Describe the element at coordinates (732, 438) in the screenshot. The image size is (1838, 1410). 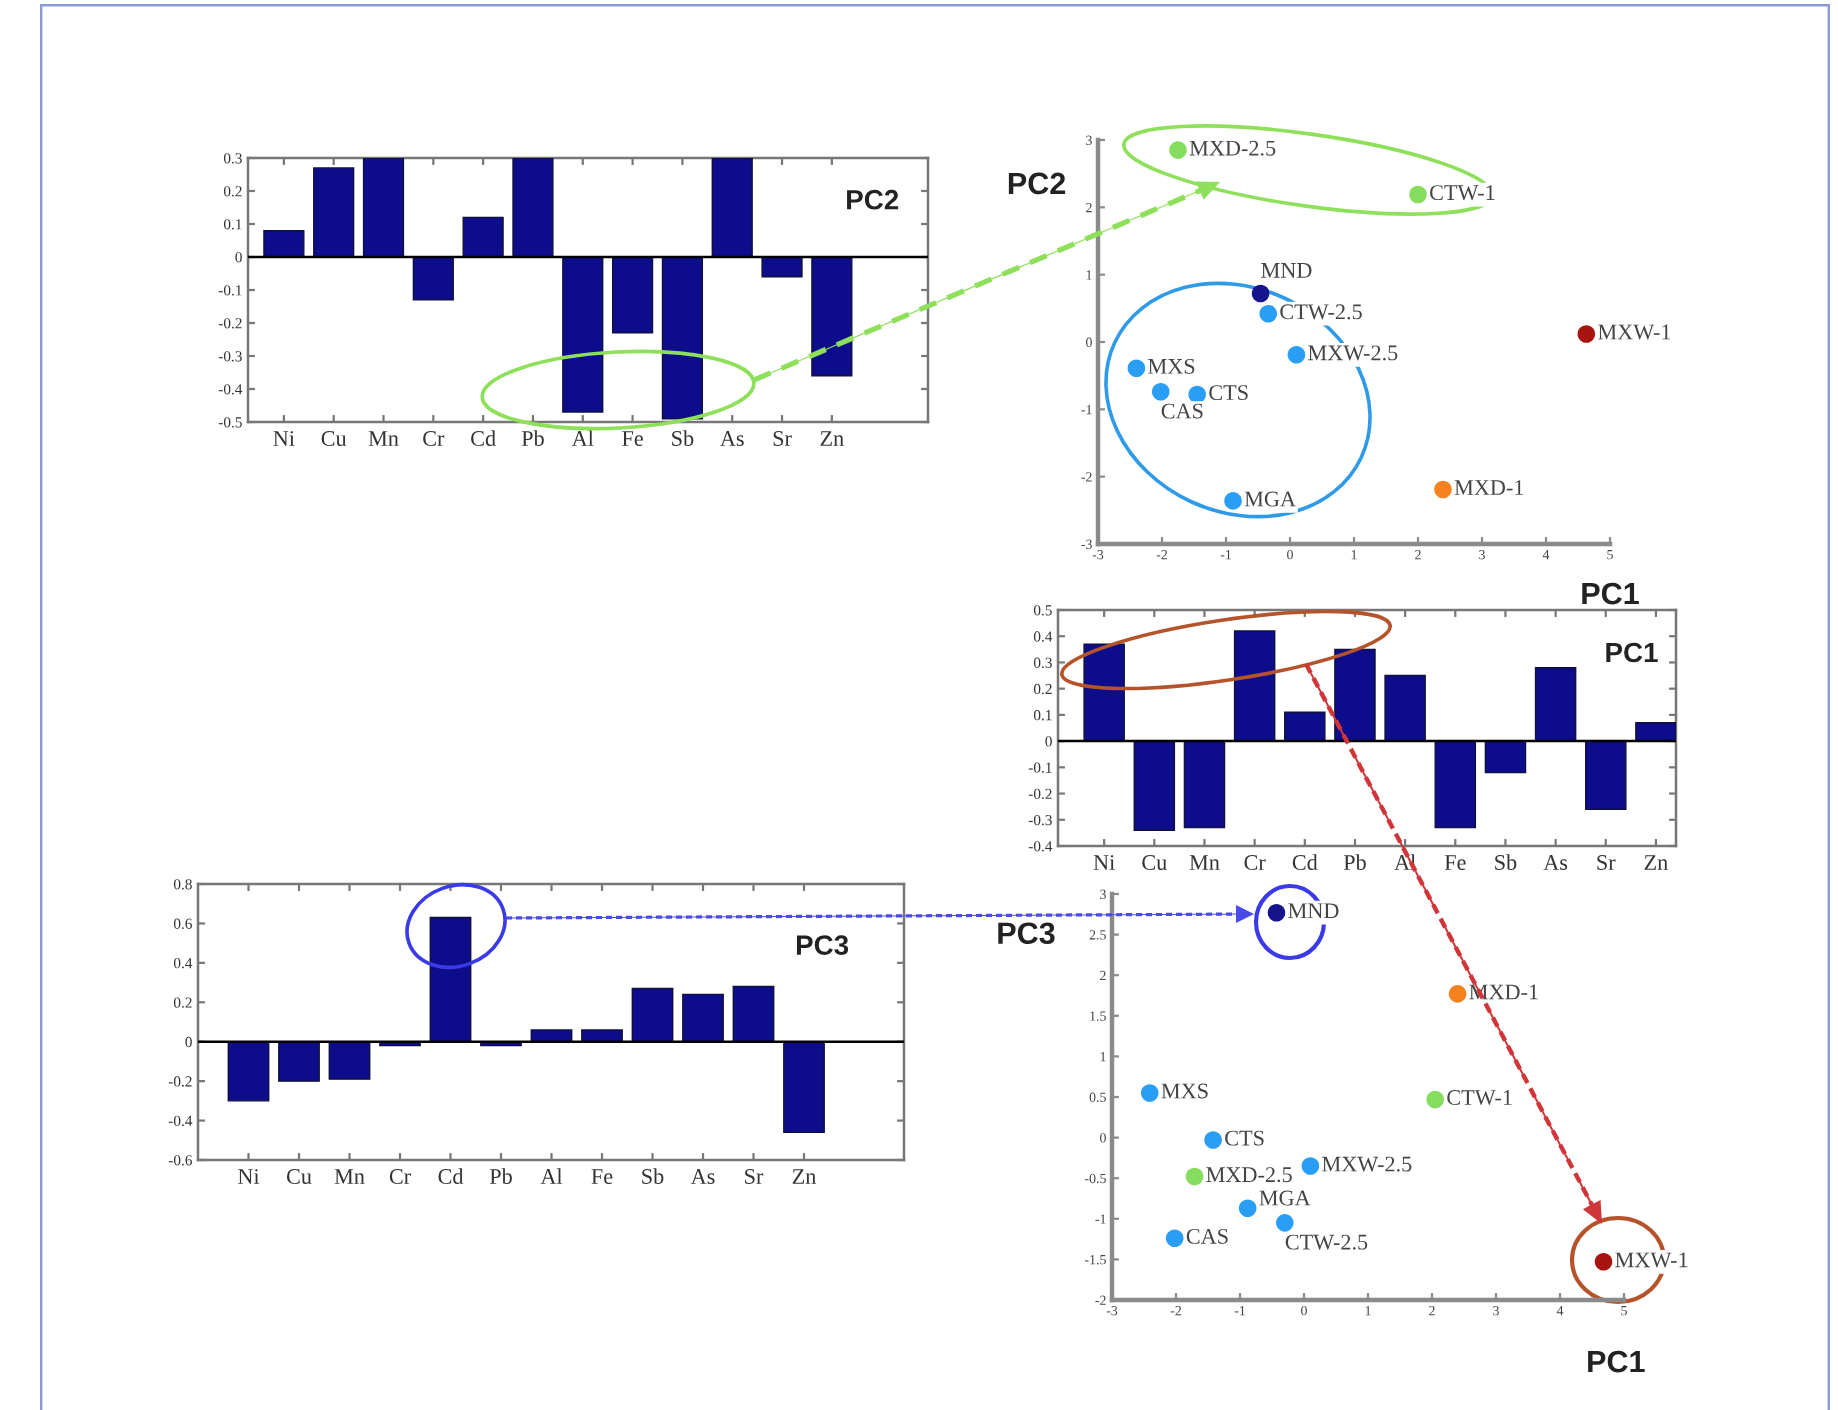
I see `x-tick-label: As` at that location.